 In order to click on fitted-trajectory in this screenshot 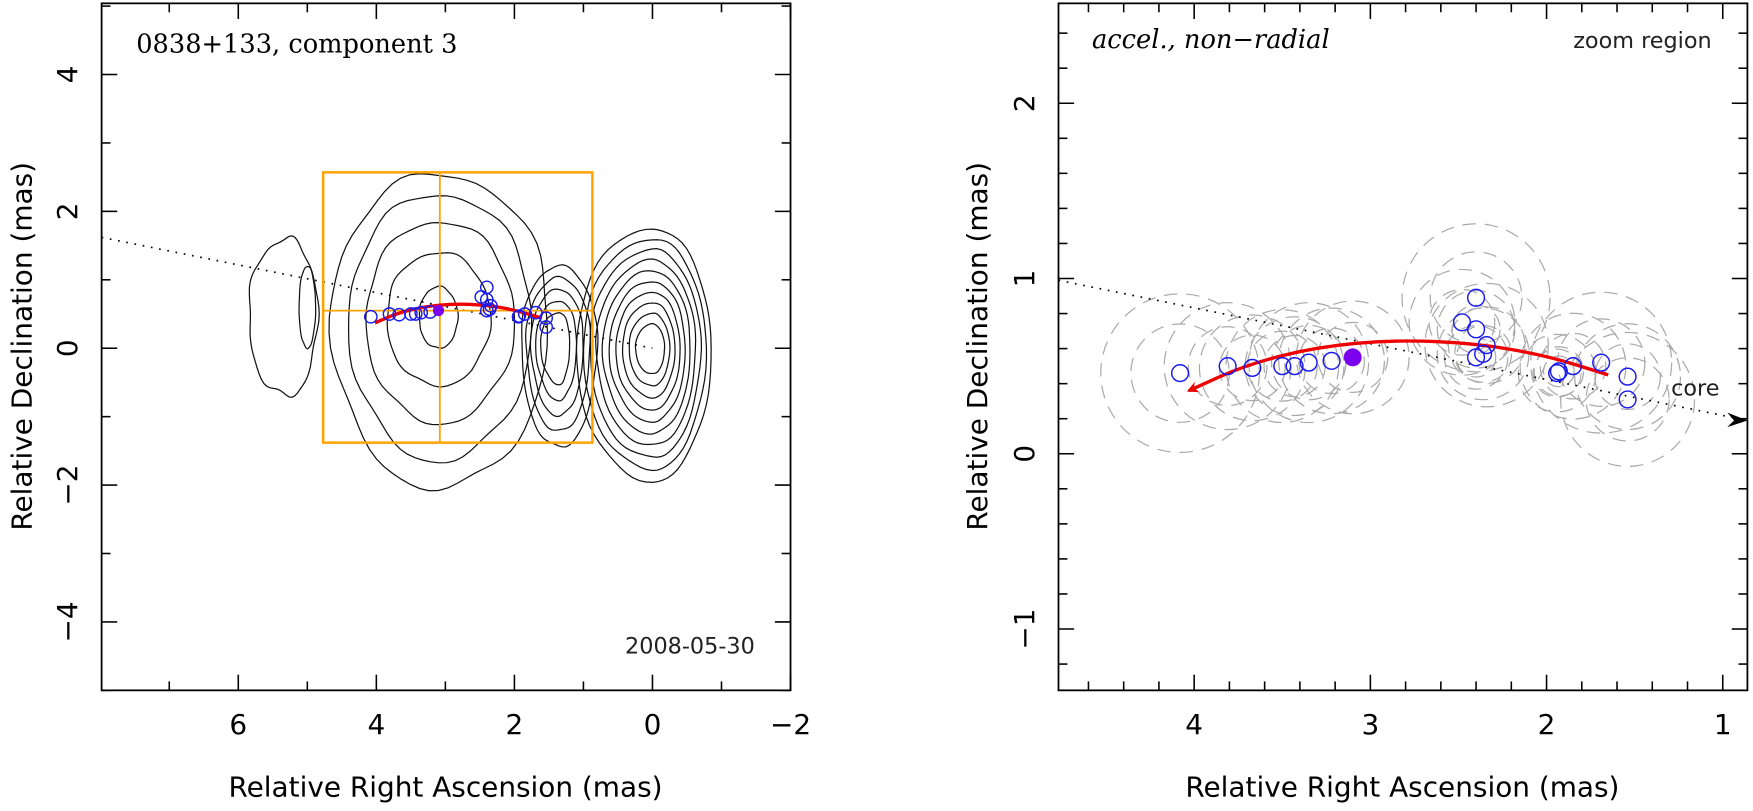, I will do `click(1397, 366)`.